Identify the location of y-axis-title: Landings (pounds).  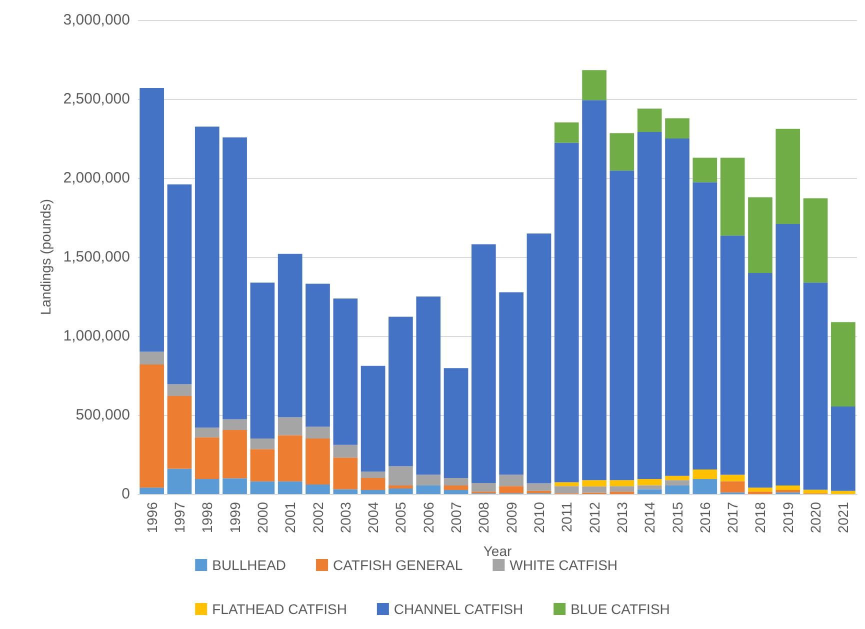
(45, 257).